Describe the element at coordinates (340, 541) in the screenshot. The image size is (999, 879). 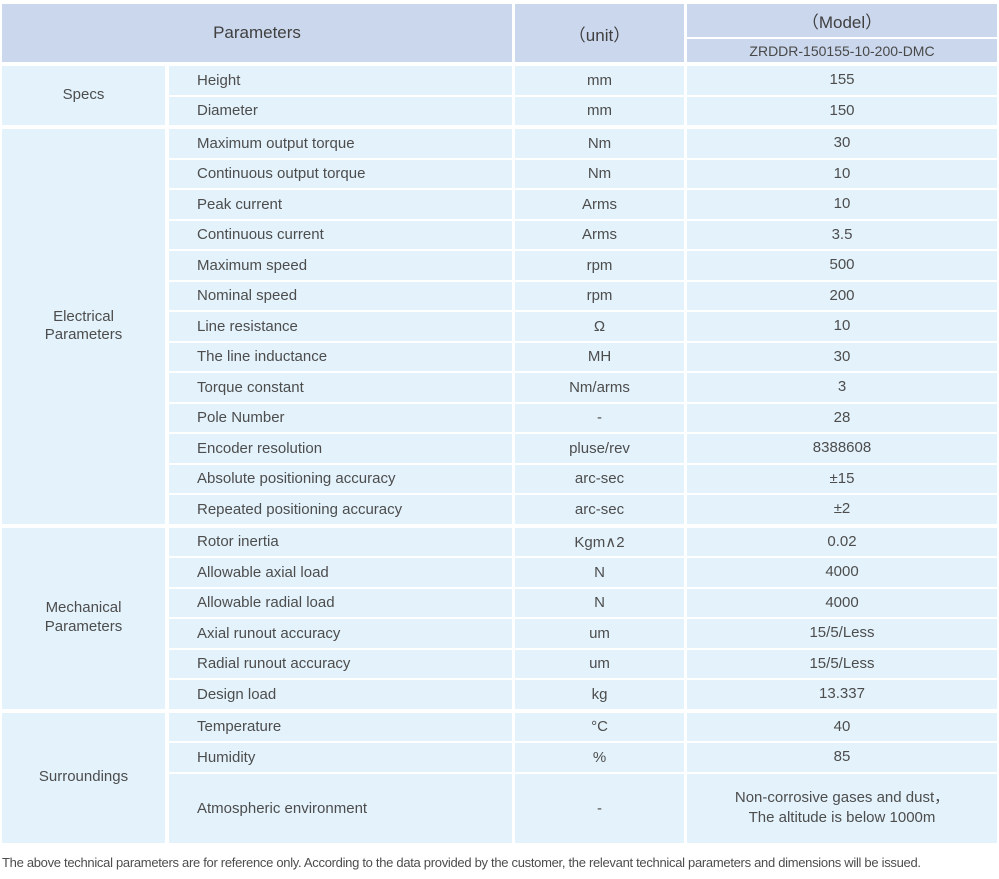
I see `param-name: Rotor inertia` at that location.